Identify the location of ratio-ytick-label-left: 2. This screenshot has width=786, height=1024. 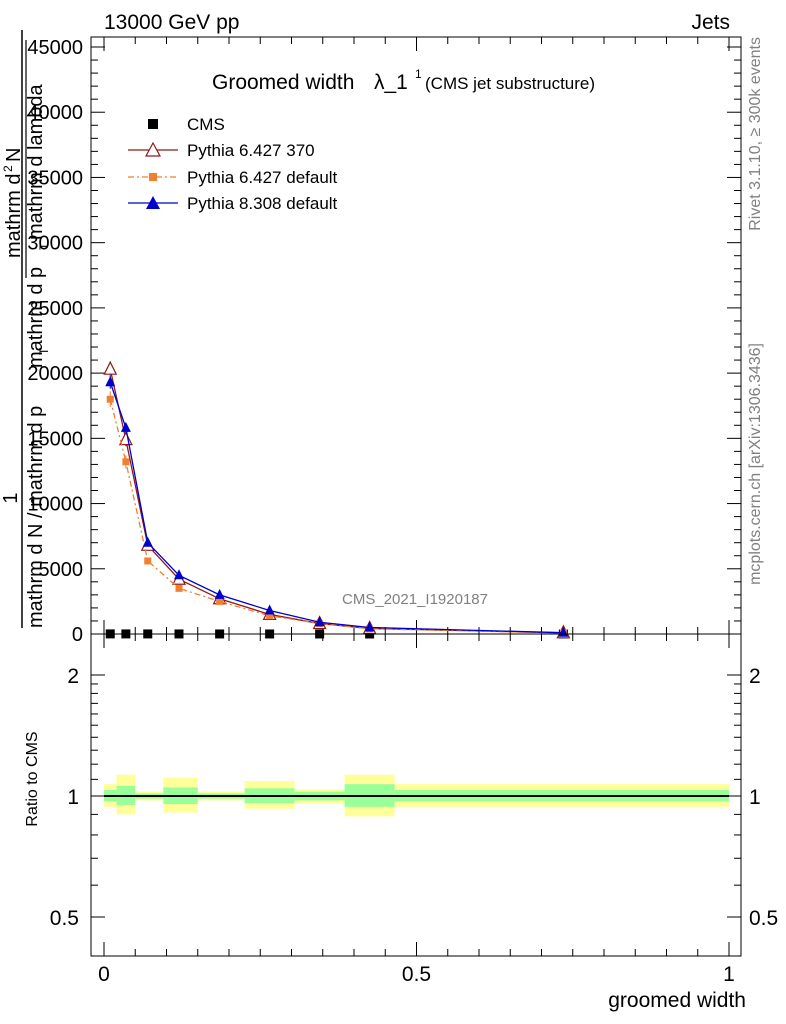
(73, 676).